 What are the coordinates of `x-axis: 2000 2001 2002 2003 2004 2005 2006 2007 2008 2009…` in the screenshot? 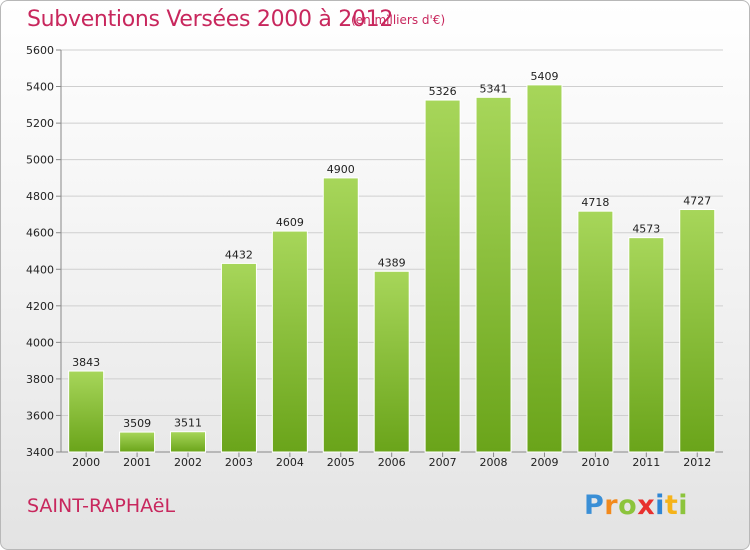 It's located at (392, 460).